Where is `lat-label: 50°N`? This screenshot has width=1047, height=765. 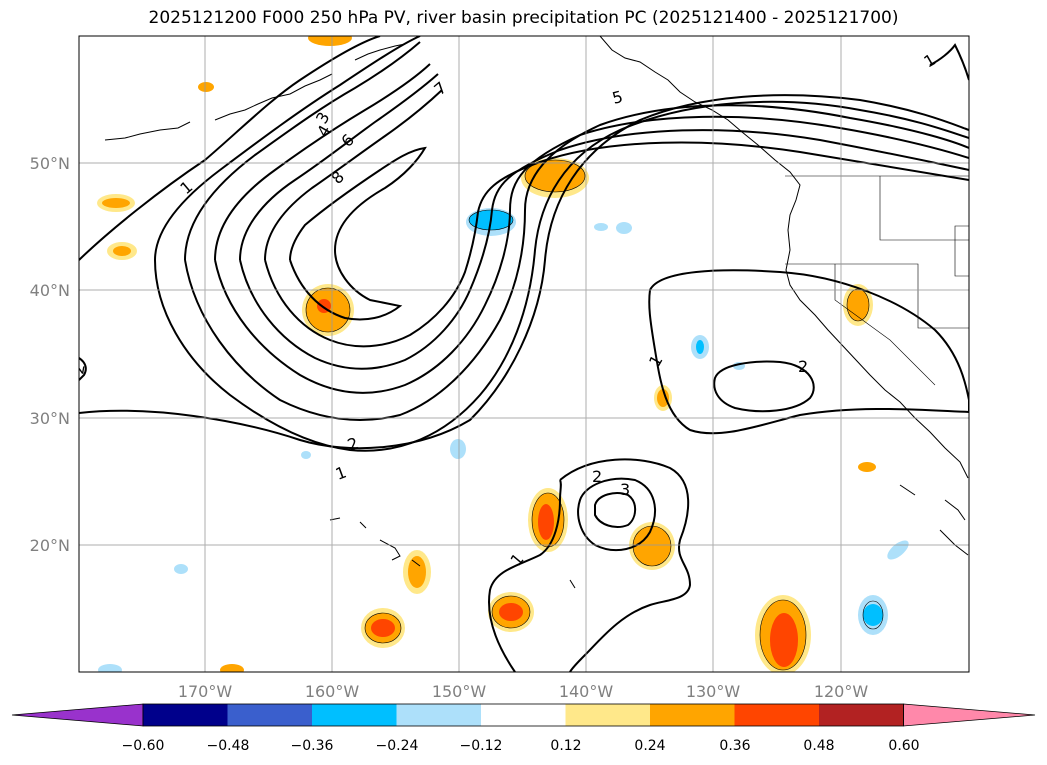 lat-label: 50°N is located at coordinates (50, 163).